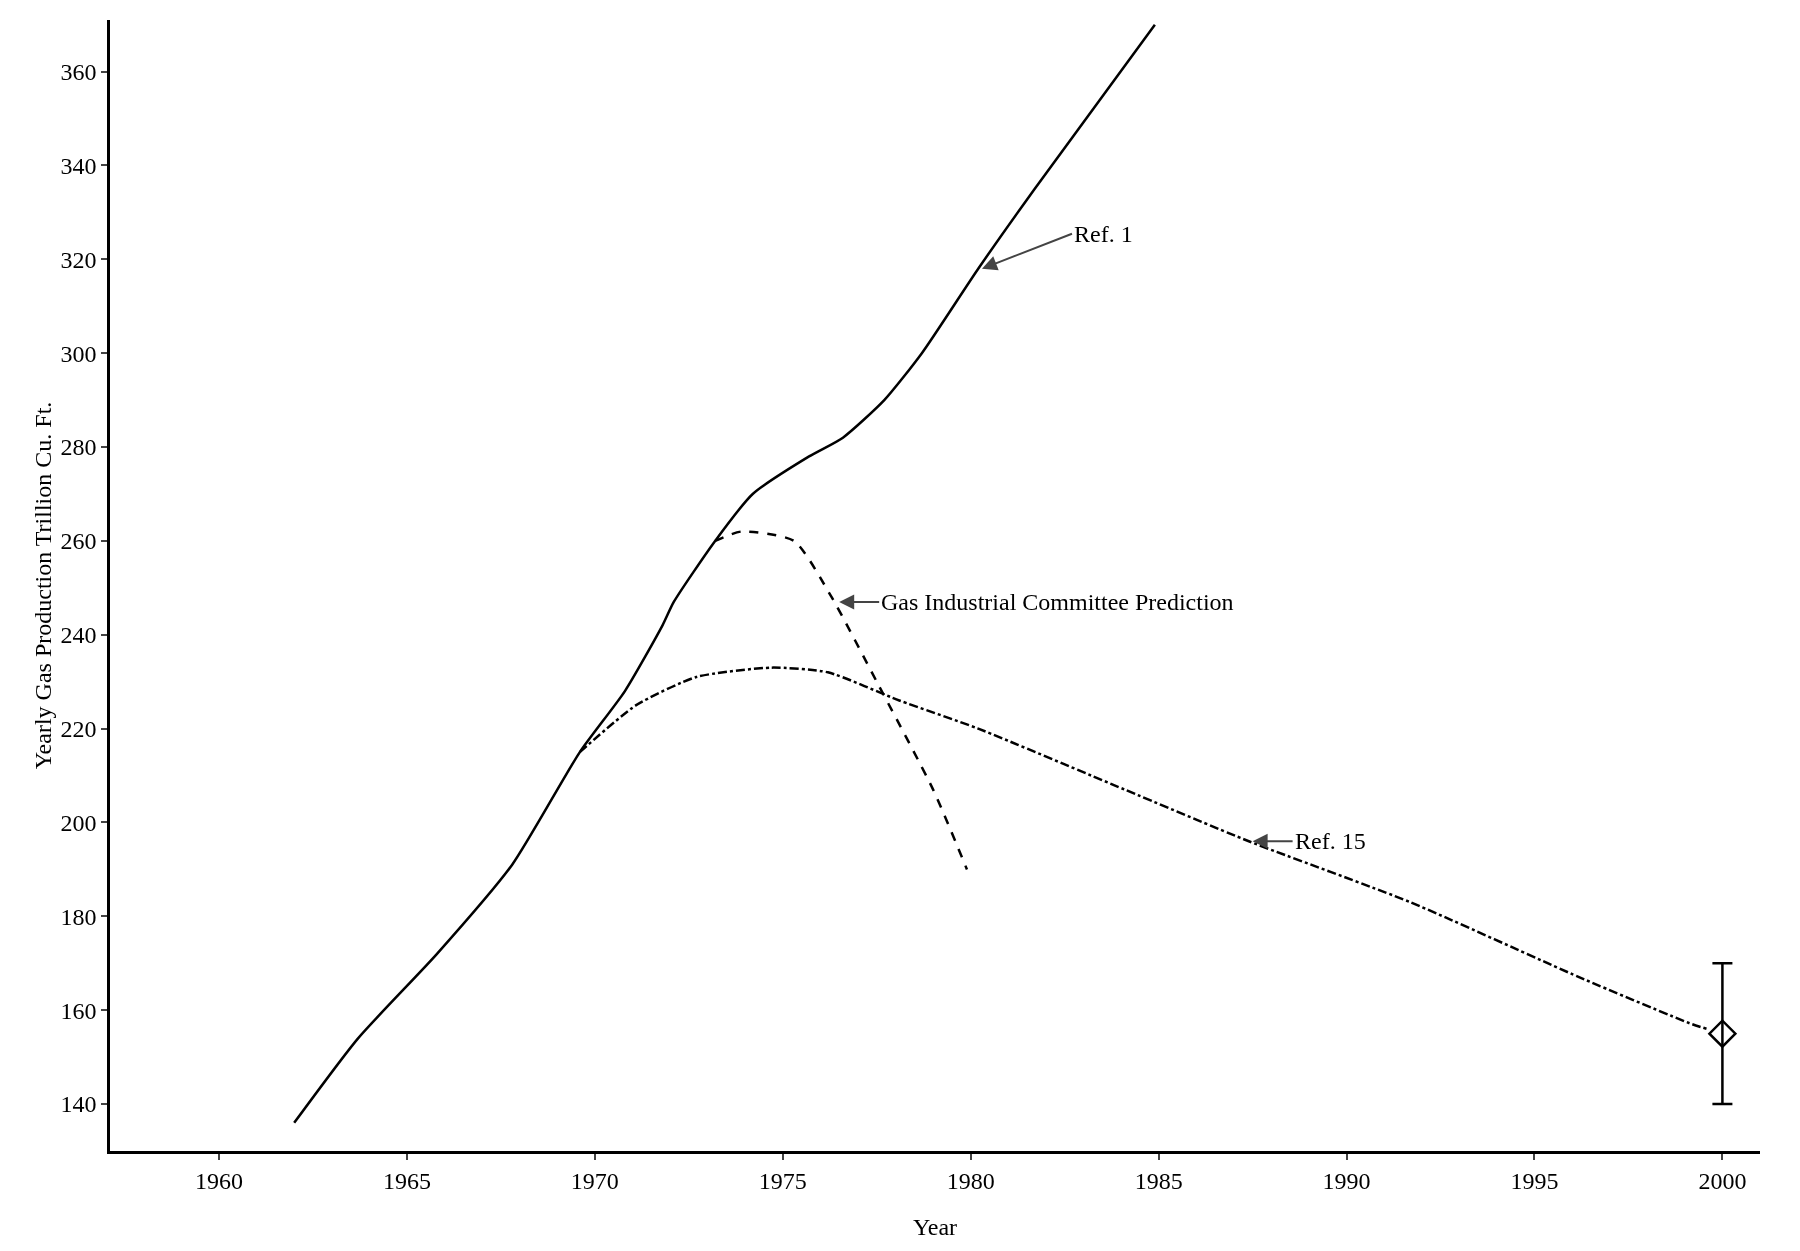 The image size is (1800, 1251). What do you see at coordinates (219, 1180) in the screenshot?
I see `x-tick-label: 1960` at bounding box center [219, 1180].